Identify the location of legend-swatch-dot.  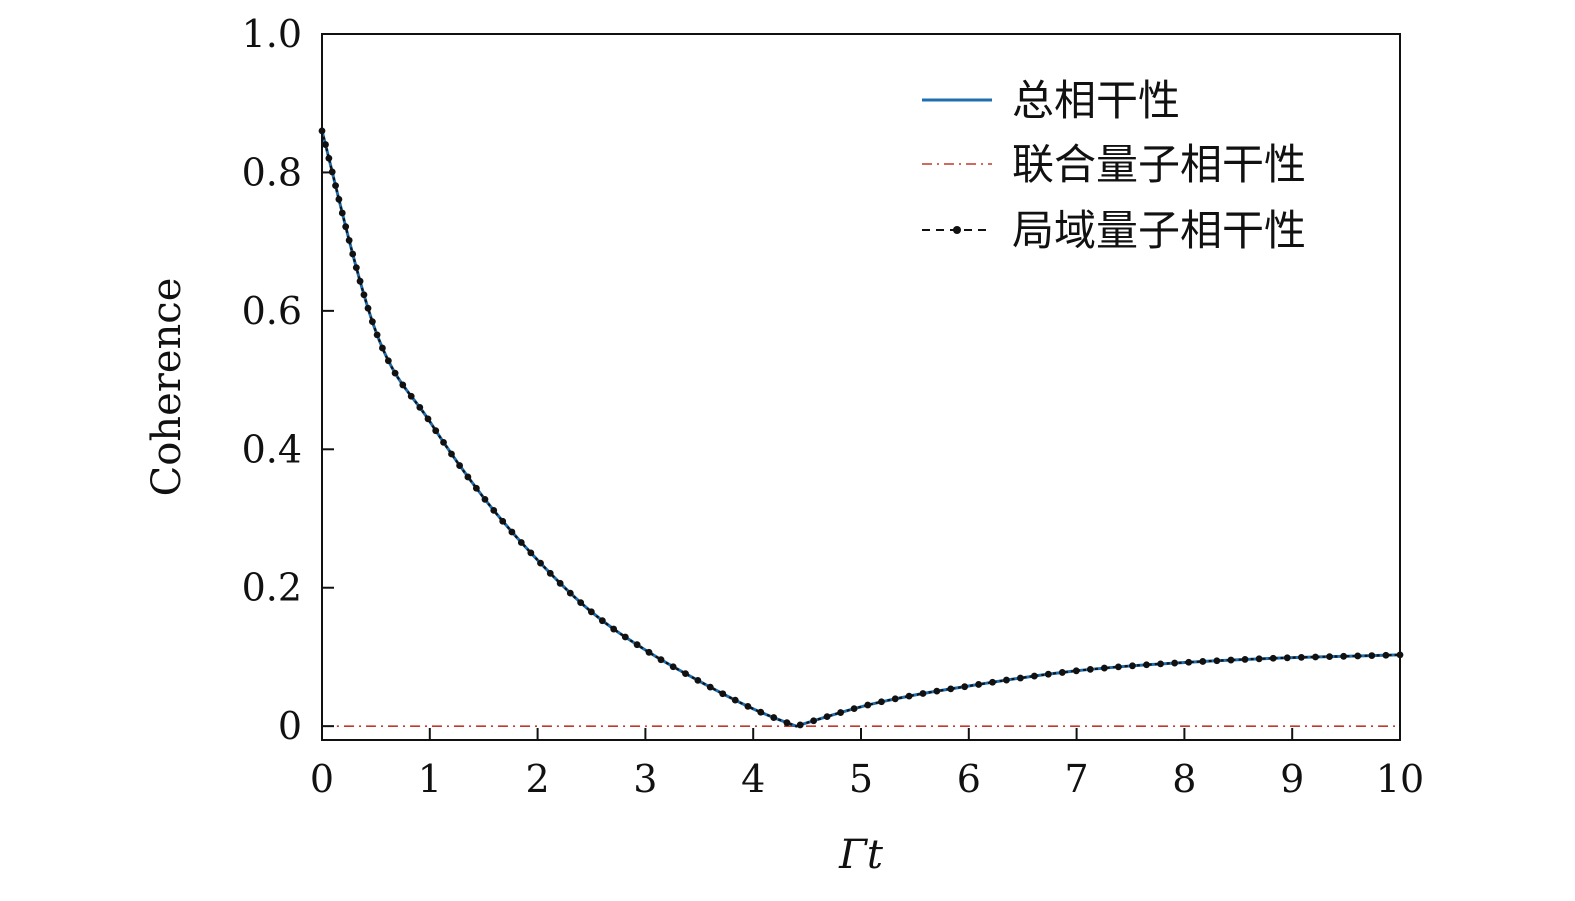
(957, 230).